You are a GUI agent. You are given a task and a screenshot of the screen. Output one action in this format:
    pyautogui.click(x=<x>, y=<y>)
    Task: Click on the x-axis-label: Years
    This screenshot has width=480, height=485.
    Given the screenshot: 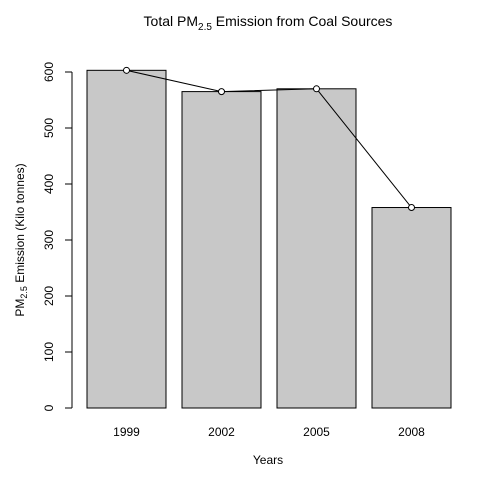 What is the action you would take?
    pyautogui.click(x=268, y=460)
    